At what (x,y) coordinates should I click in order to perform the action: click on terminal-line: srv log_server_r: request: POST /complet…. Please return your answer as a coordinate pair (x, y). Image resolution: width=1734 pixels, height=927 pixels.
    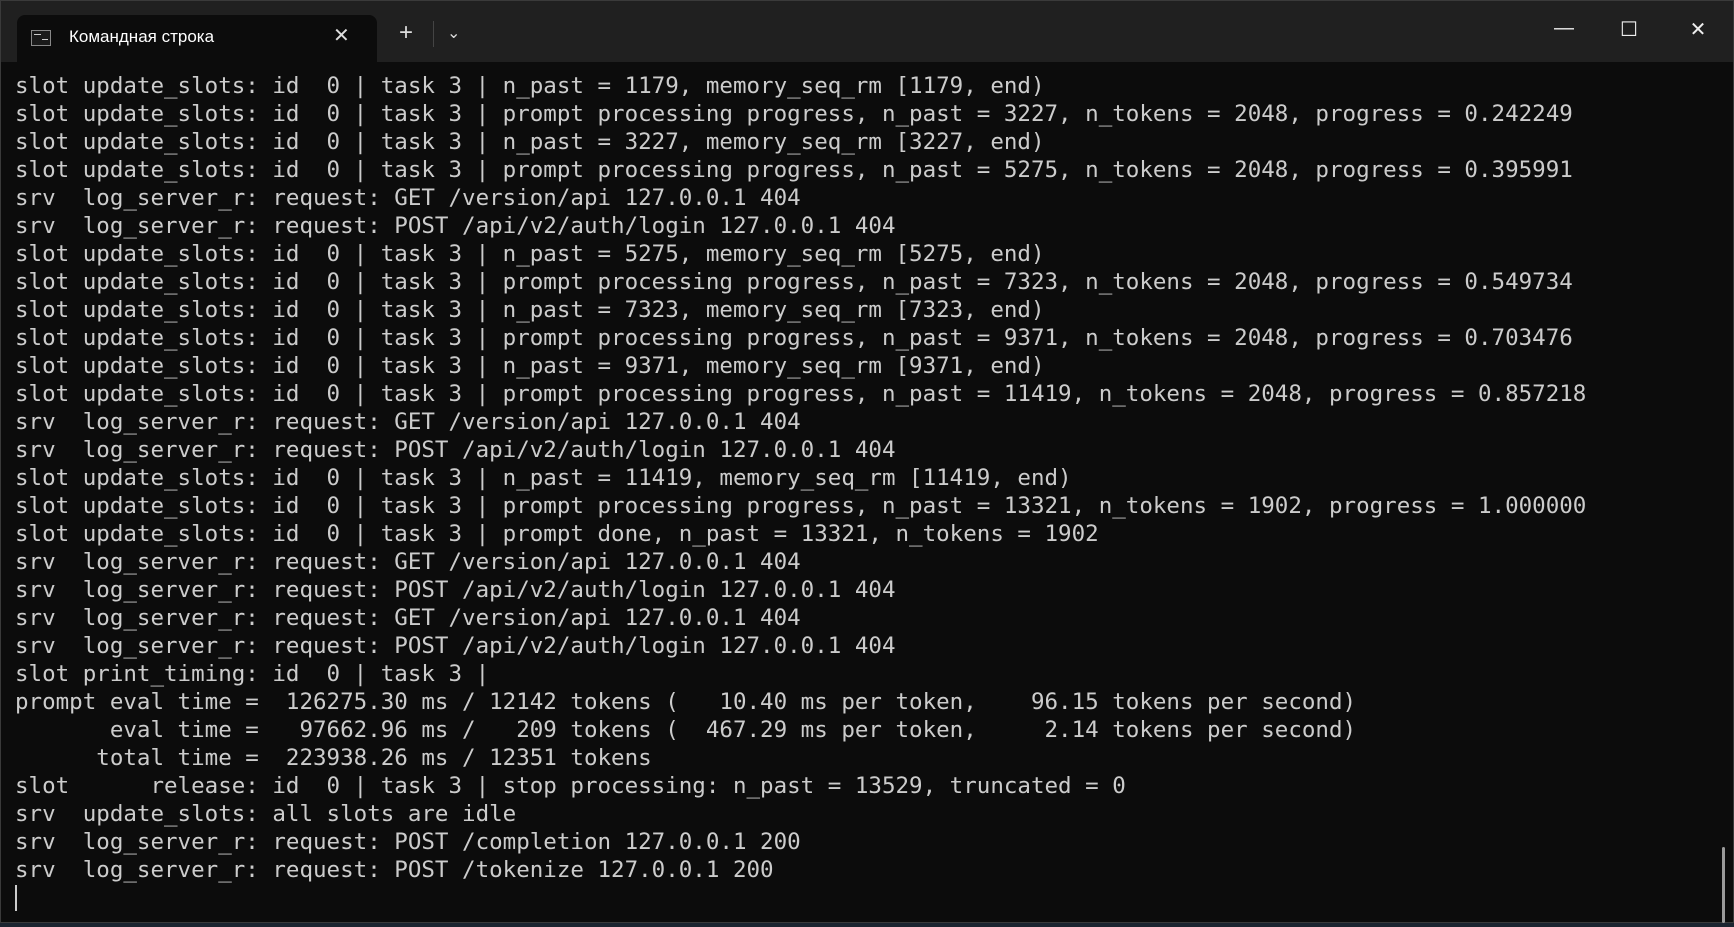
    Looking at the image, I should click on (408, 842).